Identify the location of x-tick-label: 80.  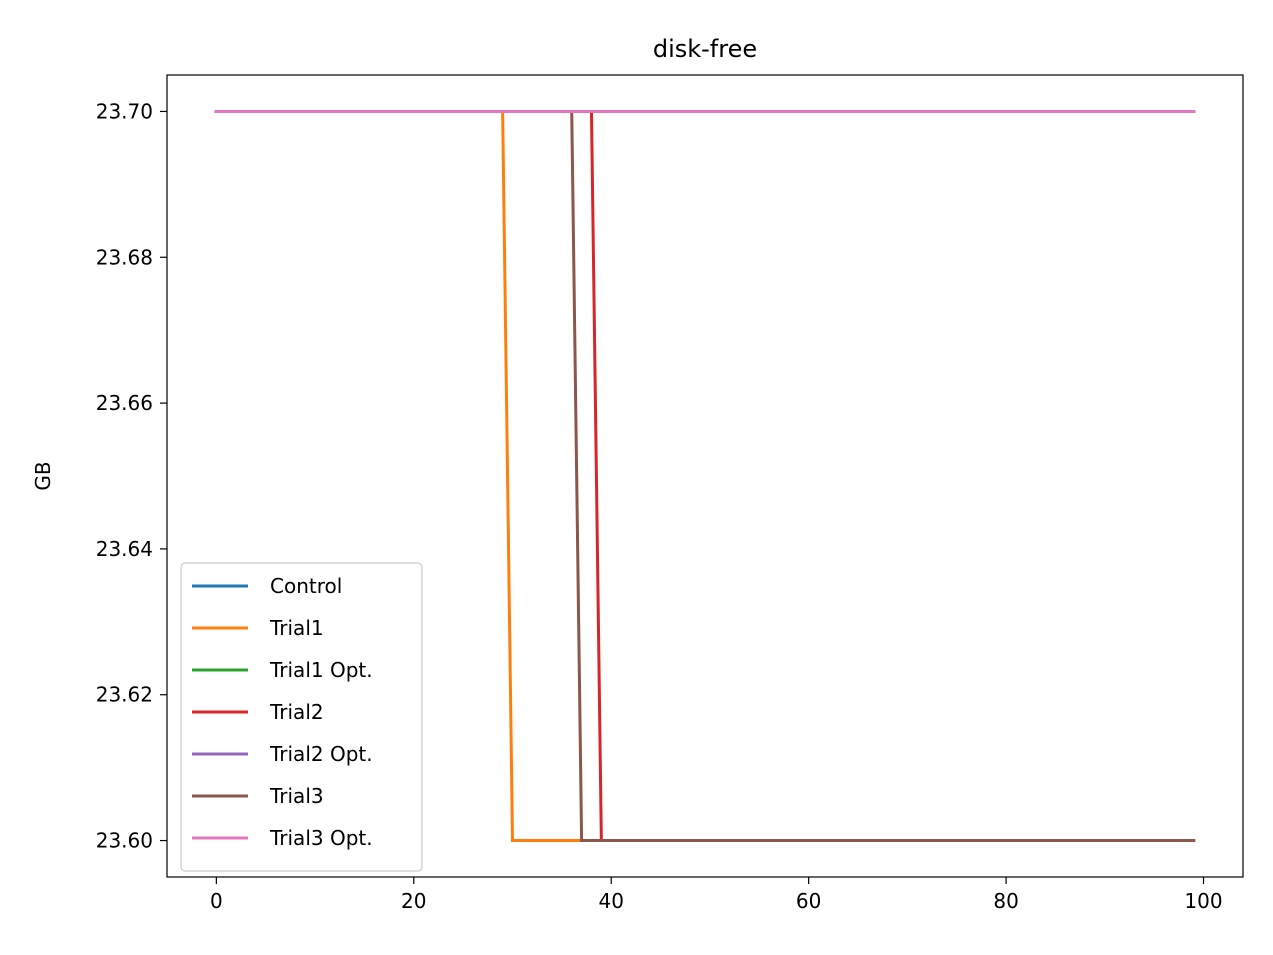
(1005, 901).